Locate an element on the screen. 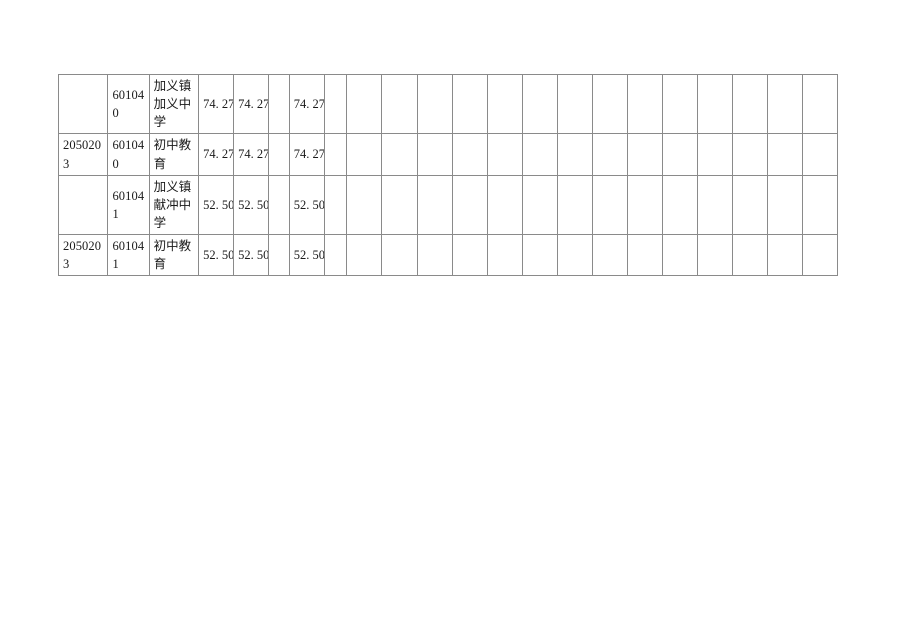 This screenshot has height=635, width=898. table-row: 601041 加义镇献冲中学 52. 50 52. 50 52. 50 is located at coordinates (448, 205).